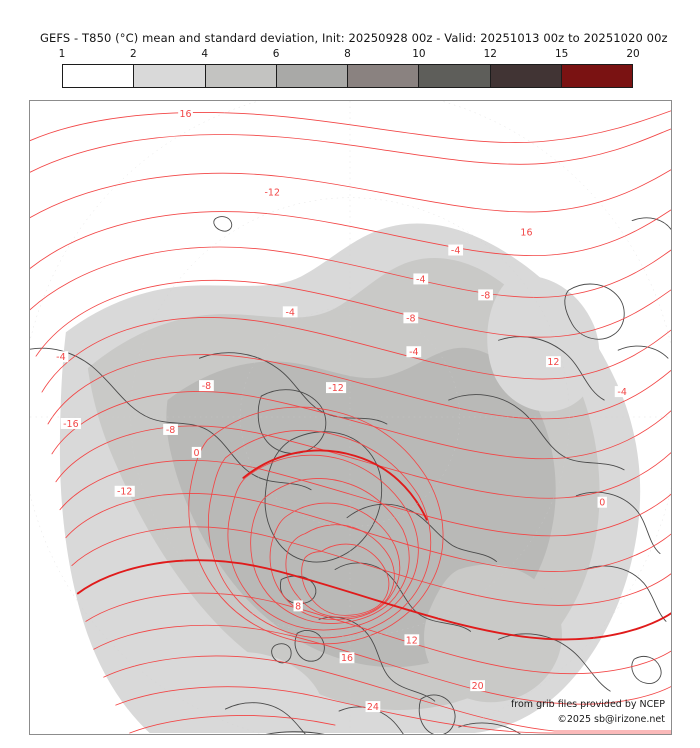 The width and height of the screenshot is (700, 748). I want to click on colorbar-tick-6: 6, so click(276, 54).